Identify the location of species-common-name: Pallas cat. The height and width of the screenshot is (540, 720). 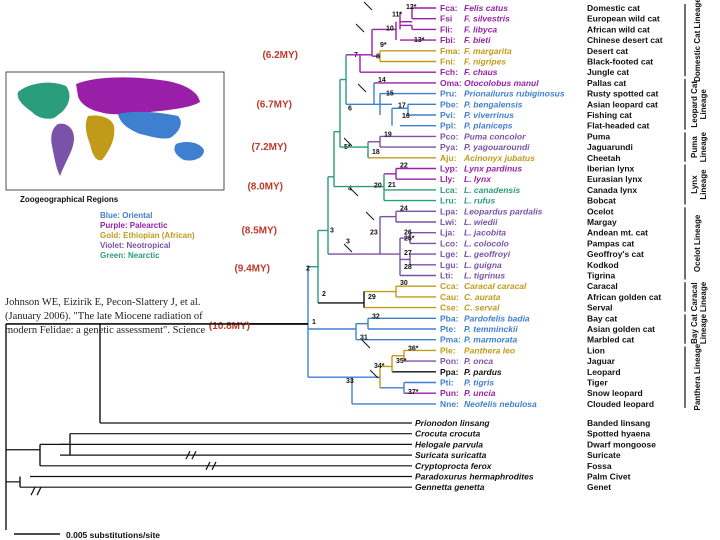
(606, 83).